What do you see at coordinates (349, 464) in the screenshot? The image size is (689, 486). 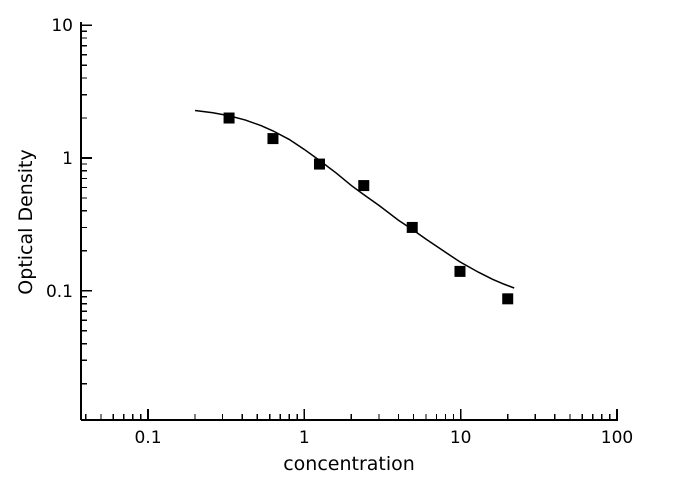 I see `x-axis-title: concentration` at bounding box center [349, 464].